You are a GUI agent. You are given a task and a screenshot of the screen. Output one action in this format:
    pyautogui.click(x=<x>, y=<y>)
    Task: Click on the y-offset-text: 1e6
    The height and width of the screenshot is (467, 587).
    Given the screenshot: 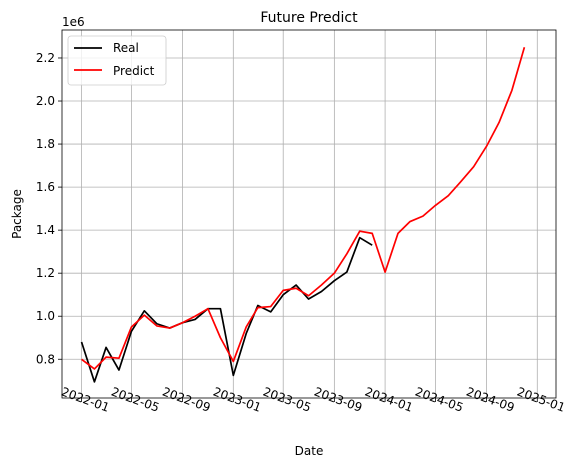 What is the action you would take?
    pyautogui.click(x=73, y=22)
    